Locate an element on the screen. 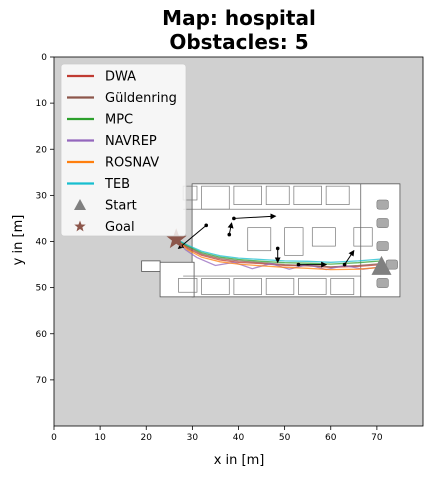 This screenshot has height=480, width=433. y-tick-label-0: 0 is located at coordinates (44, 58).